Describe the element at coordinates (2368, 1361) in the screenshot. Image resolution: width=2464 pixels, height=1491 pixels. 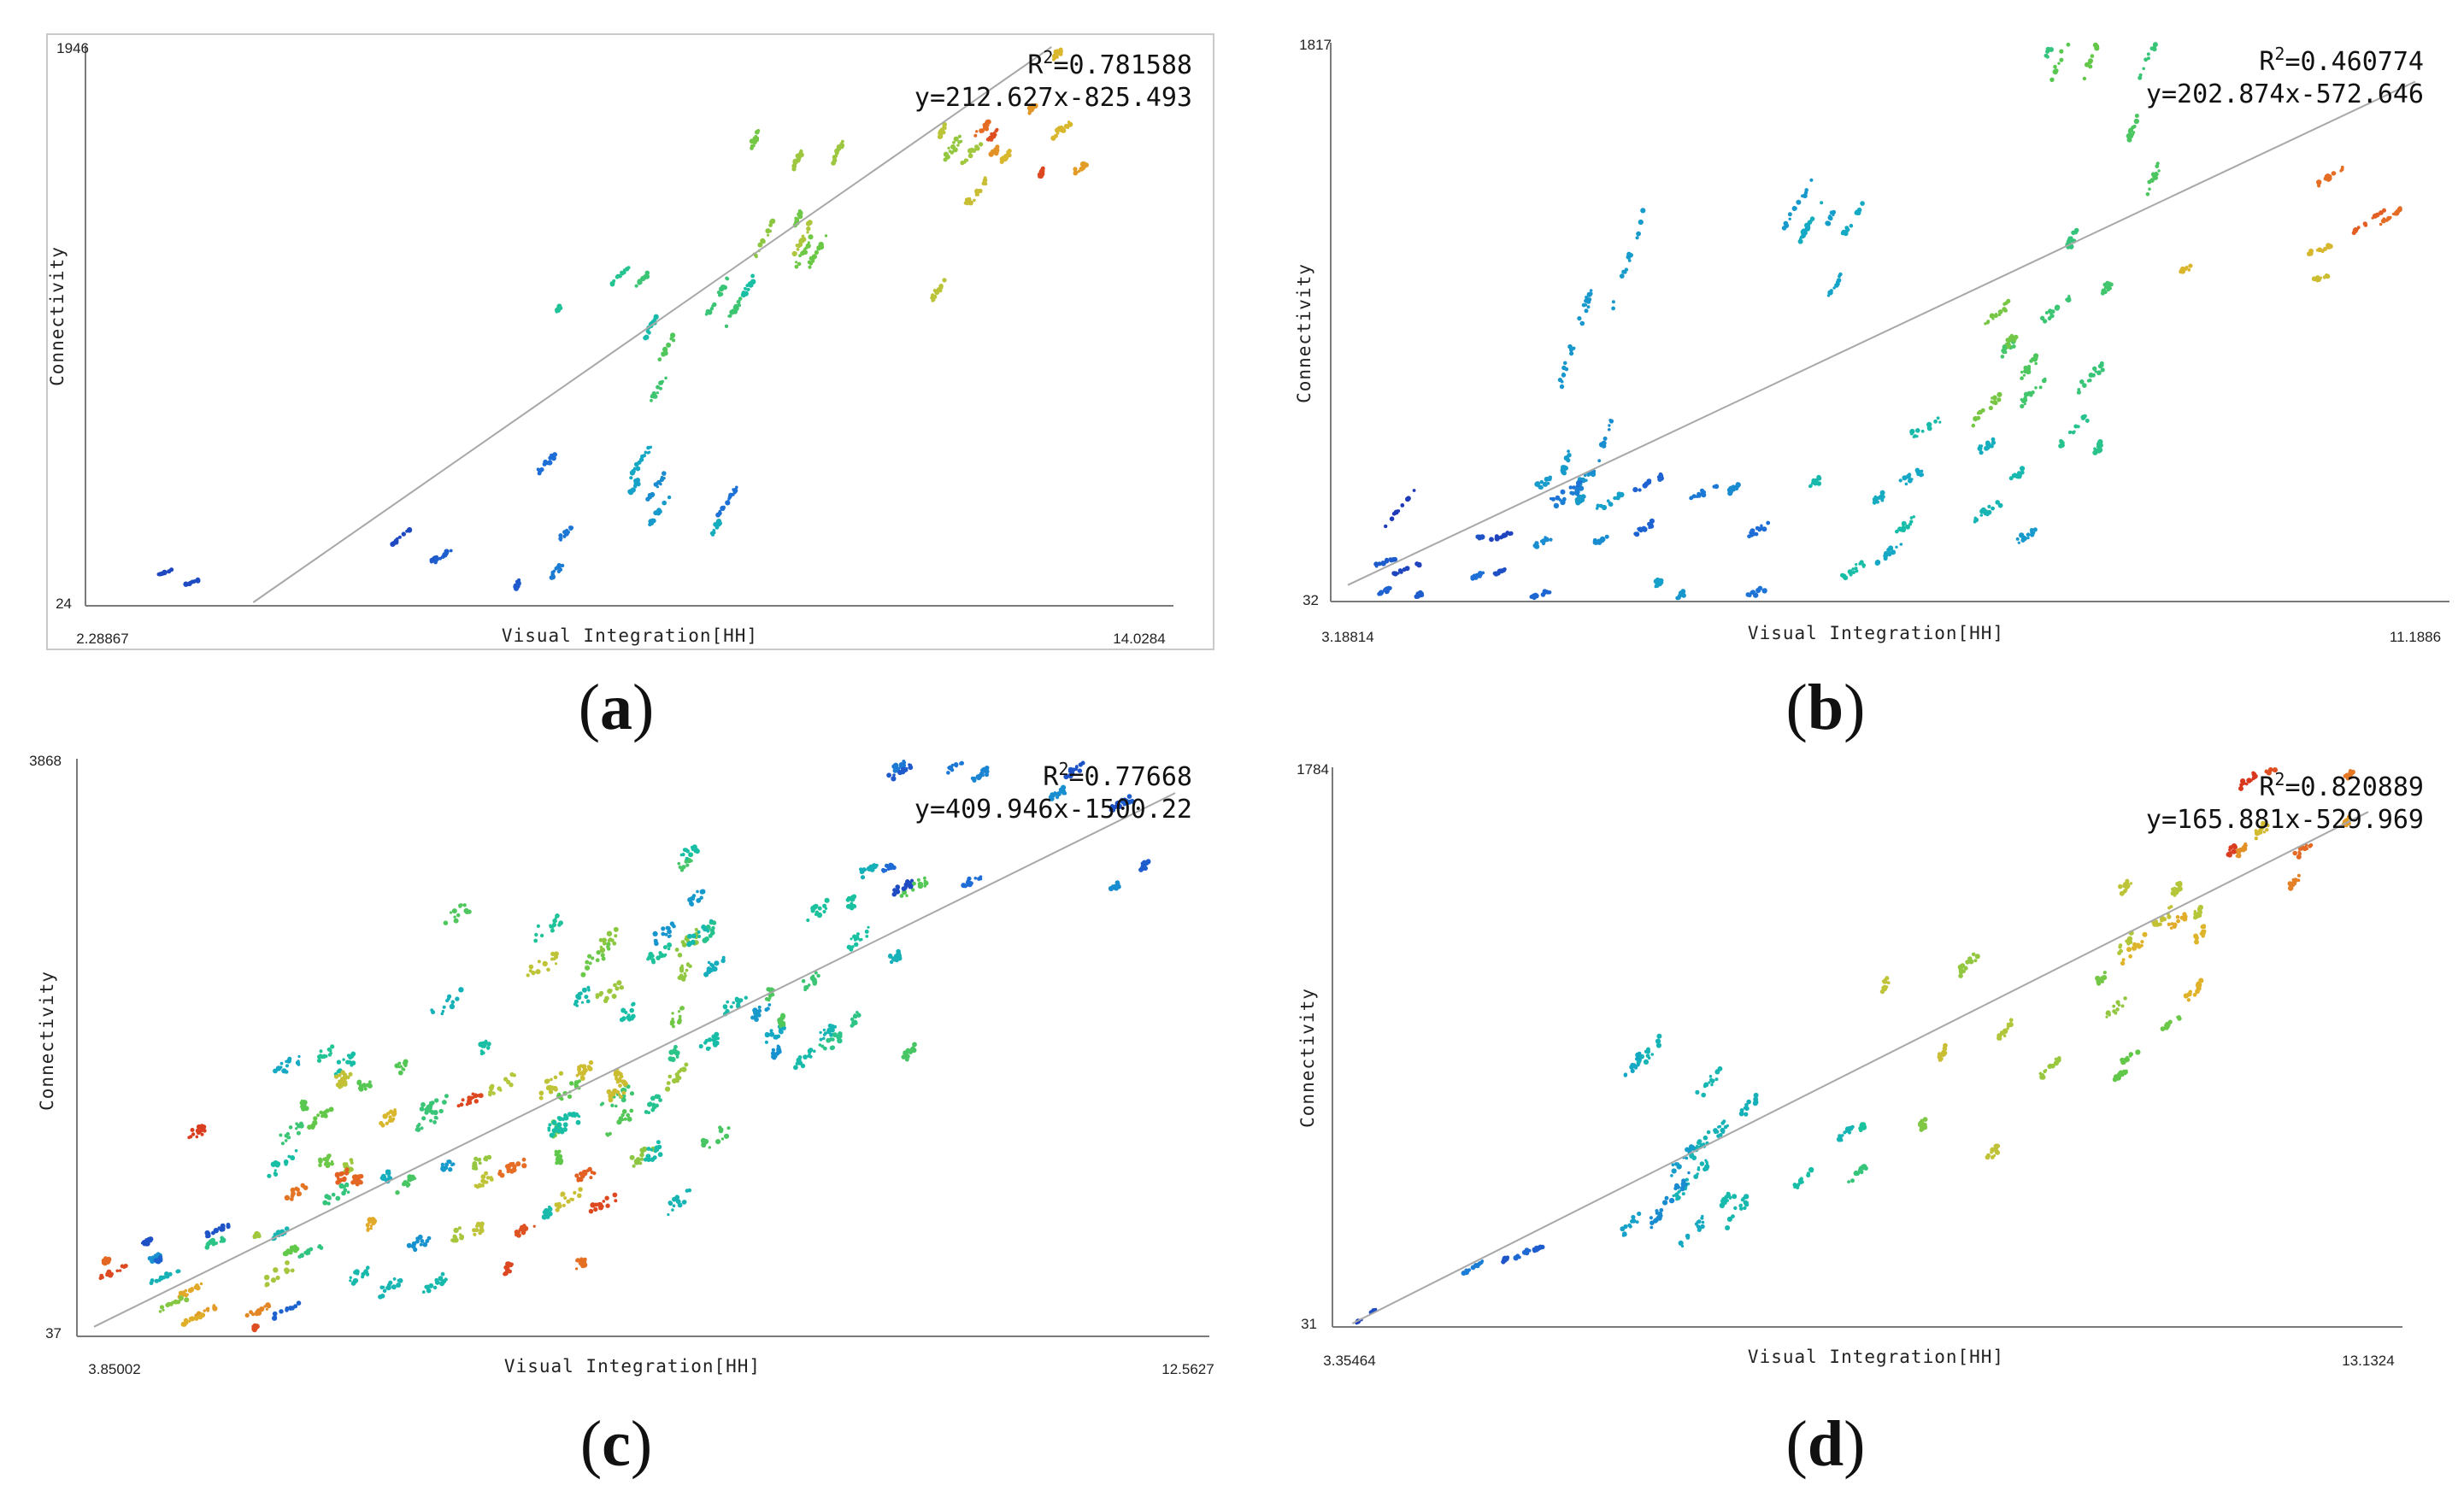
I see `x-max-tick: 13.1324` at that location.